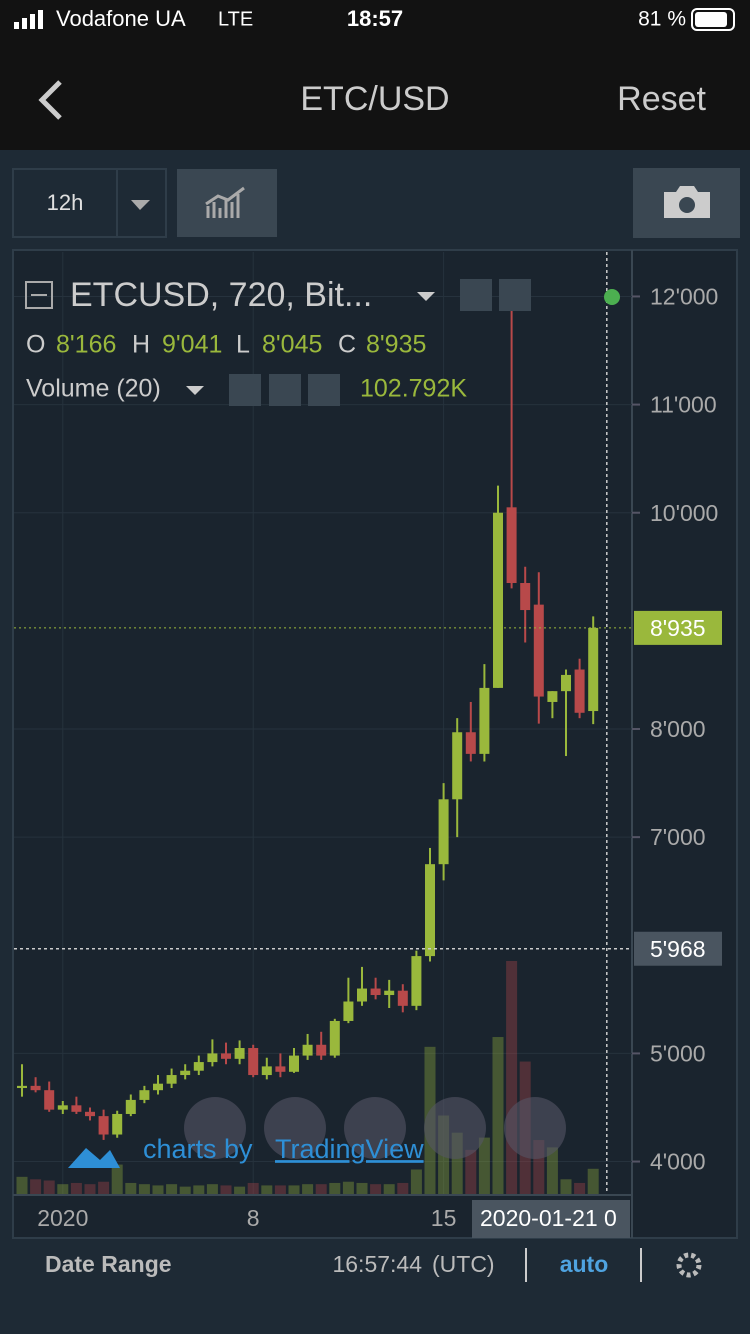 This screenshot has width=750, height=1334. Describe the element at coordinates (713, 19) in the screenshot. I see `battery` at that location.